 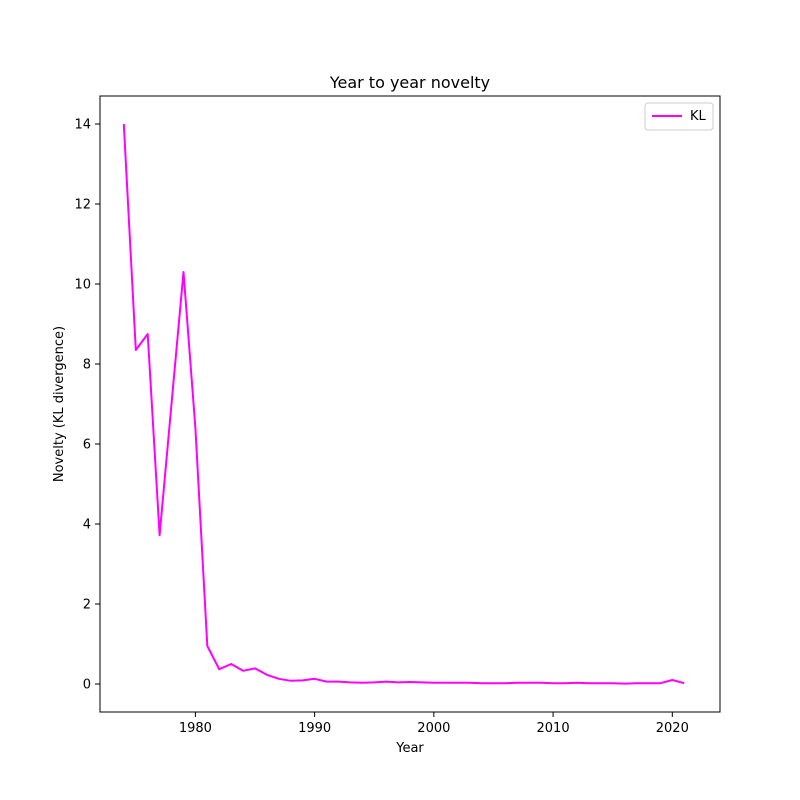 I want to click on y-axis-title: Novelty (KL divergence), so click(x=59, y=404).